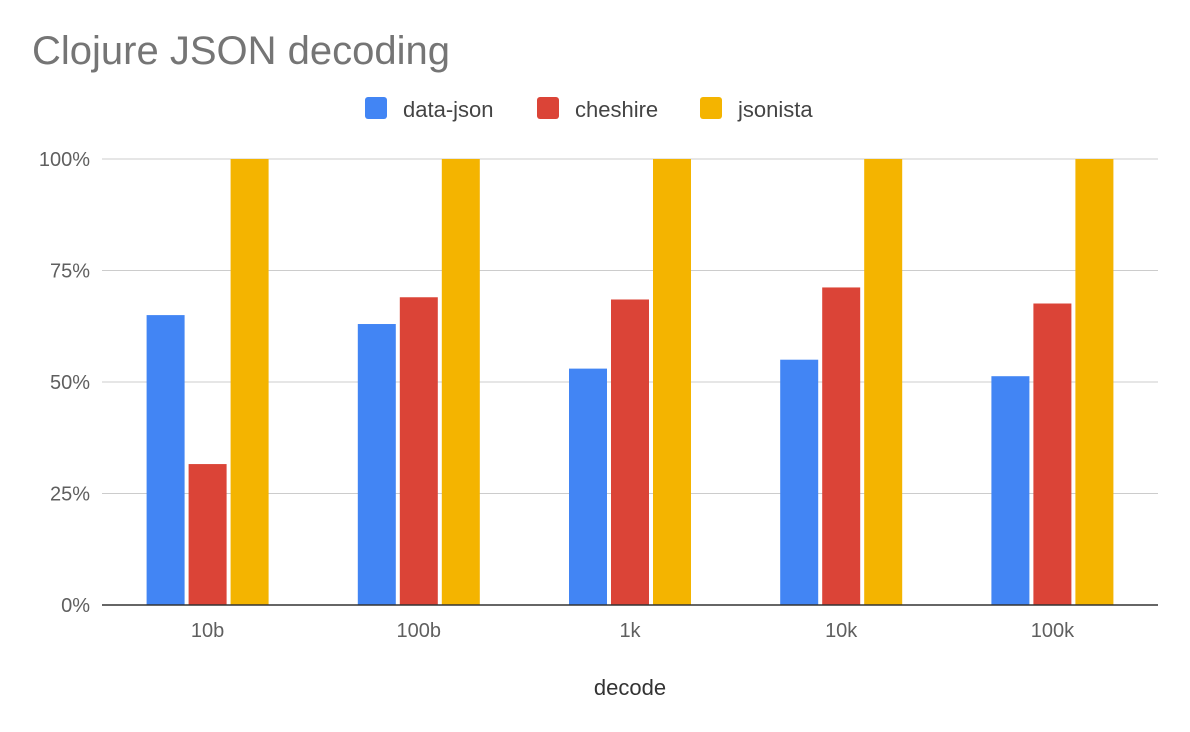 The height and width of the screenshot is (732, 1190). Describe the element at coordinates (548, 108) in the screenshot. I see `legend-swatch-cheshire` at that location.